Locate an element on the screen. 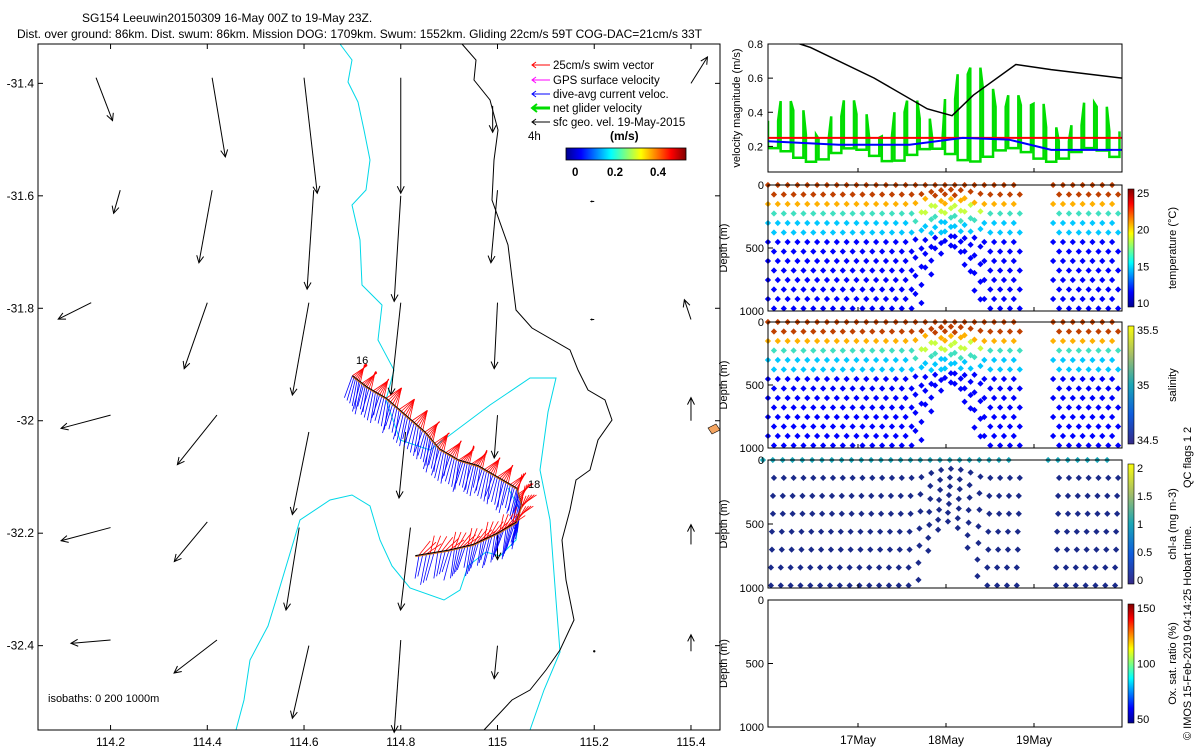 The width and height of the screenshot is (1200, 750). temperature-section-colorbar-tick-0: 25 is located at coordinates (1143, 194).